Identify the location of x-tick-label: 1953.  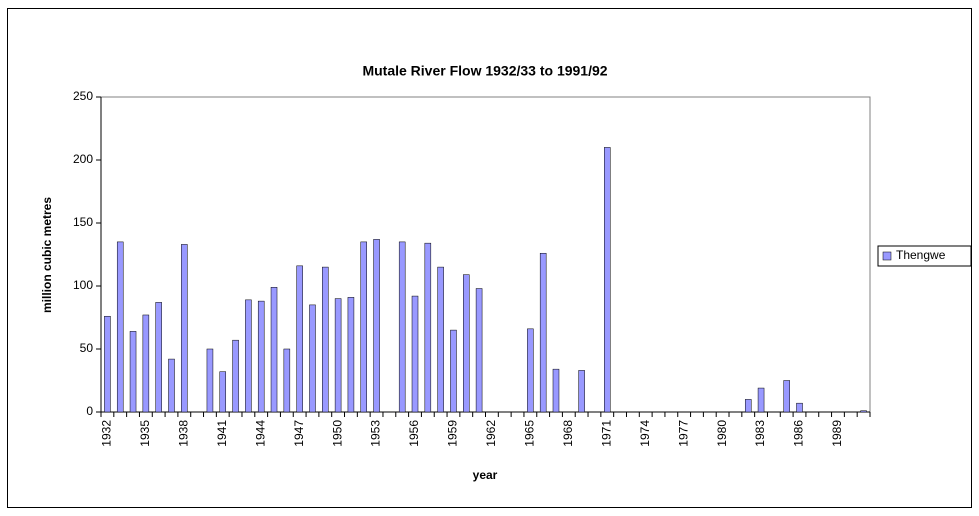
(376, 433).